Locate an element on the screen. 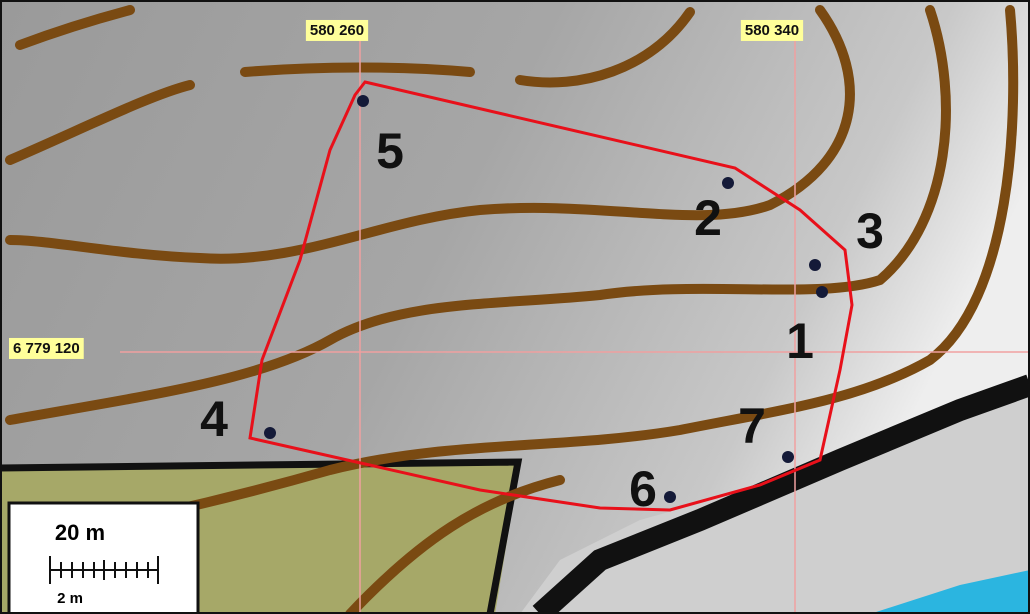 The height and width of the screenshot is (614, 1030). grid-label: 580 340 is located at coordinates (772, 30).